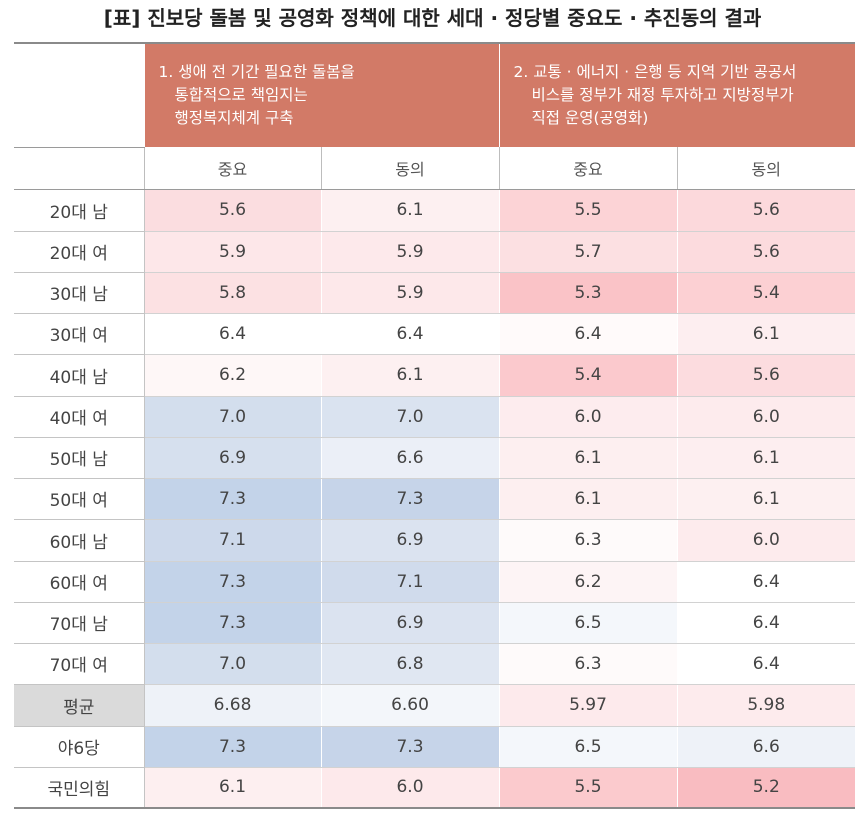  I want to click on value-cell: 6.60, so click(409, 705).